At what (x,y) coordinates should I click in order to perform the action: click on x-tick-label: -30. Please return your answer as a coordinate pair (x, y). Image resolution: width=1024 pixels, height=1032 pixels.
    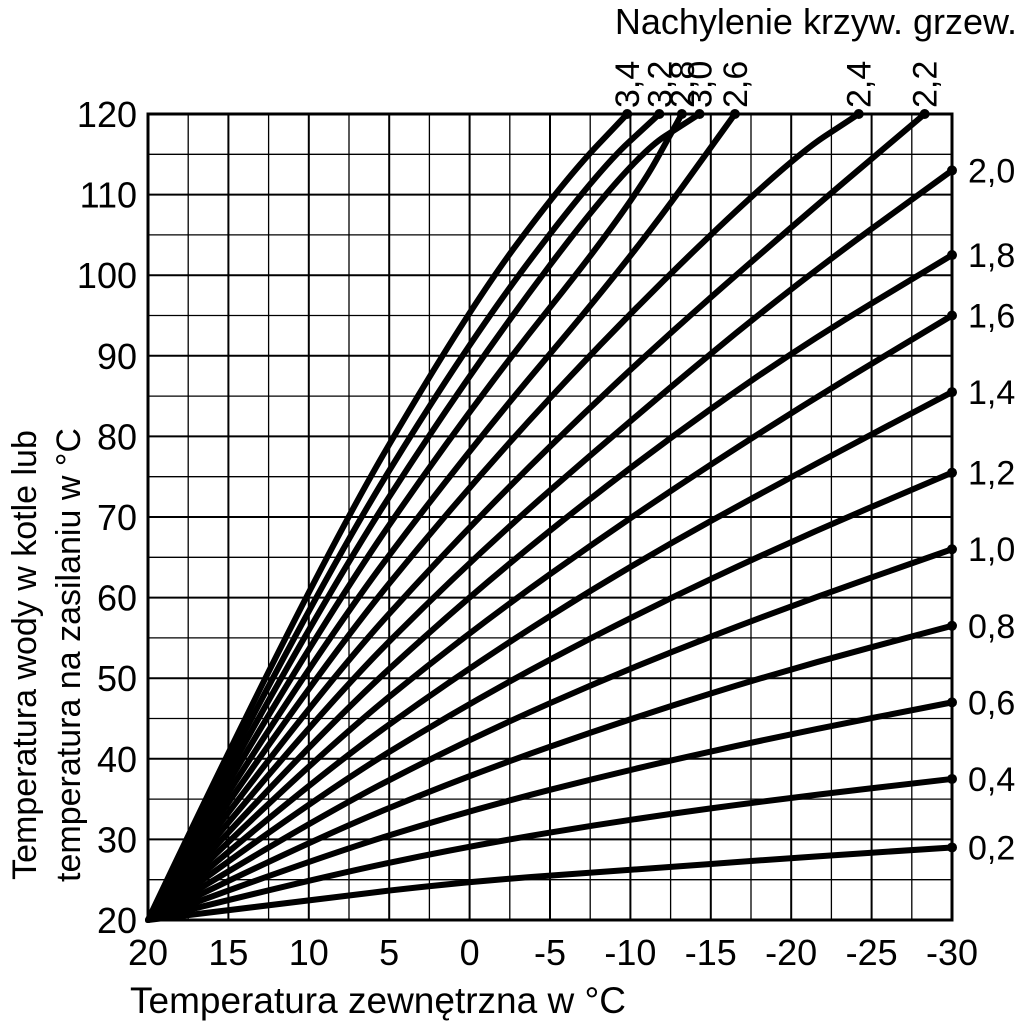
    Looking at the image, I should click on (952, 952).